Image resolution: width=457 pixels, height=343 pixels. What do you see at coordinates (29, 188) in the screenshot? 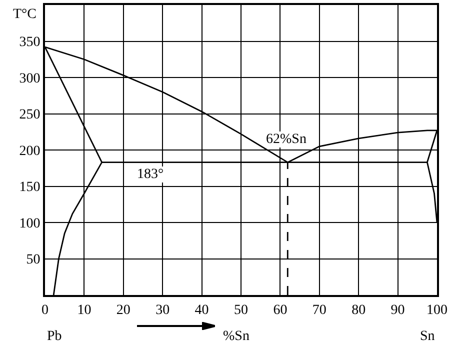
I see `y-tick-label: 150` at bounding box center [29, 188].